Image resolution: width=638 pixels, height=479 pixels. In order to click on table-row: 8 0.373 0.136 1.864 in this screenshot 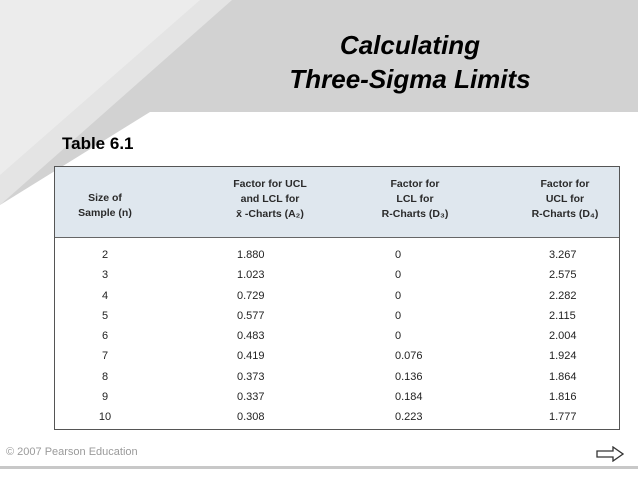, I will do `click(337, 377)`.